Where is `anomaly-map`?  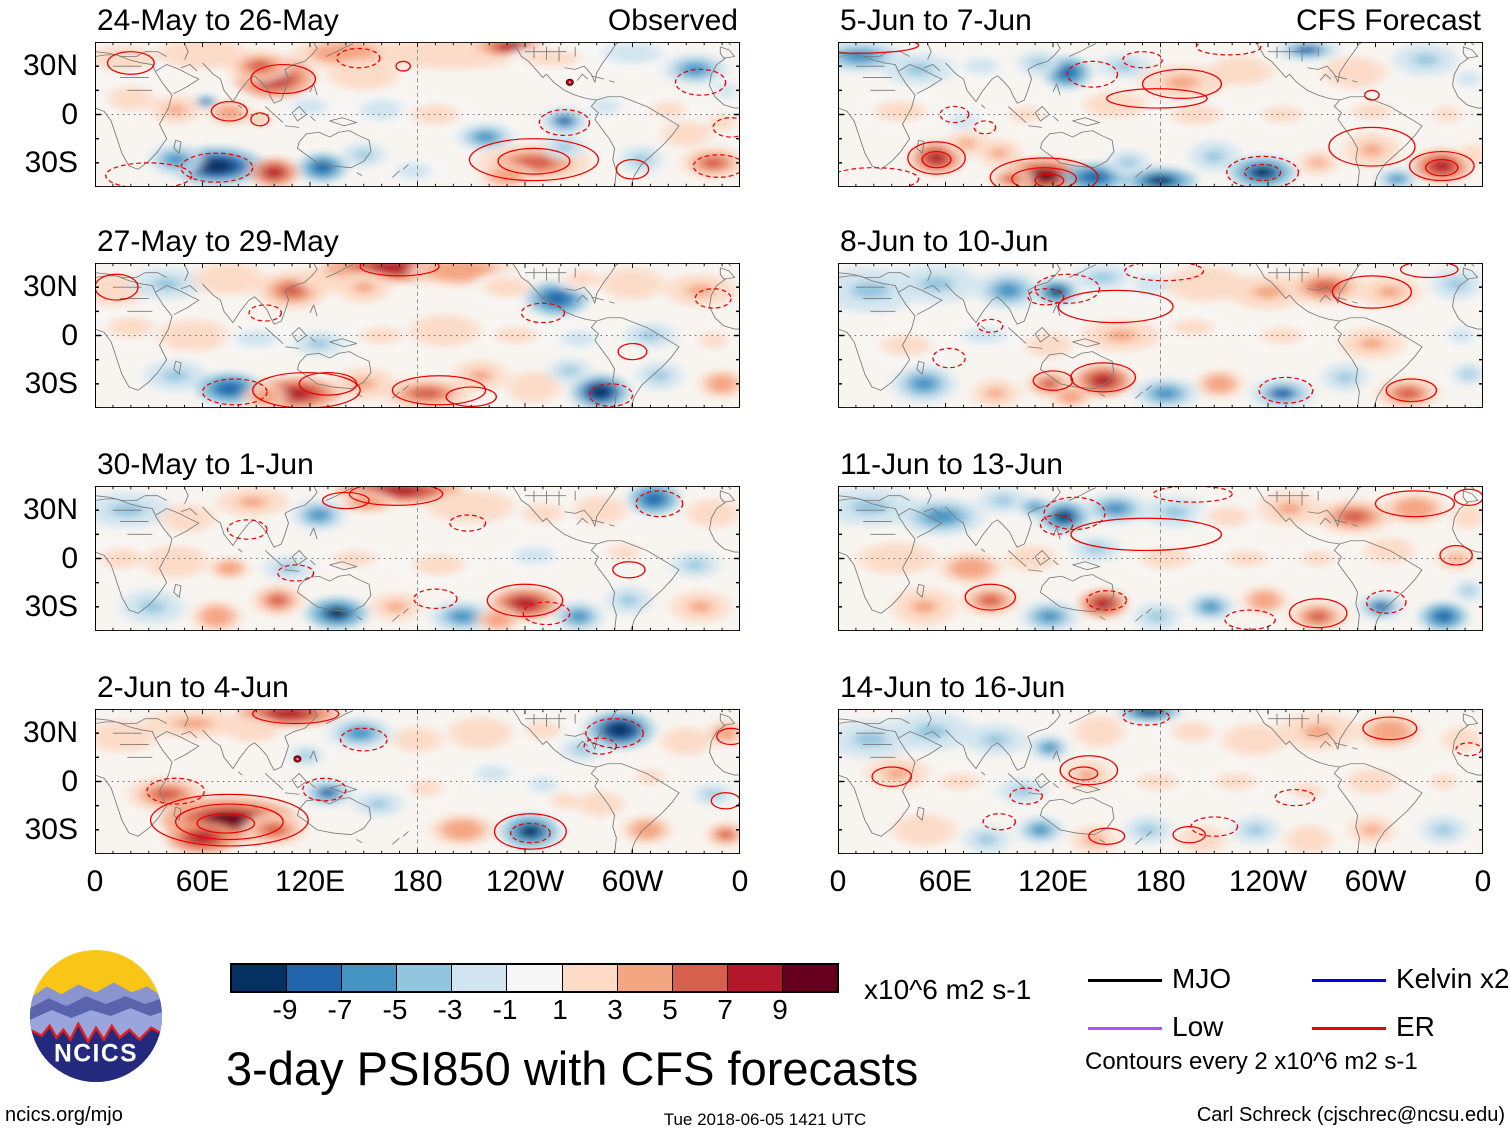 anomaly-map is located at coordinates (417, 335).